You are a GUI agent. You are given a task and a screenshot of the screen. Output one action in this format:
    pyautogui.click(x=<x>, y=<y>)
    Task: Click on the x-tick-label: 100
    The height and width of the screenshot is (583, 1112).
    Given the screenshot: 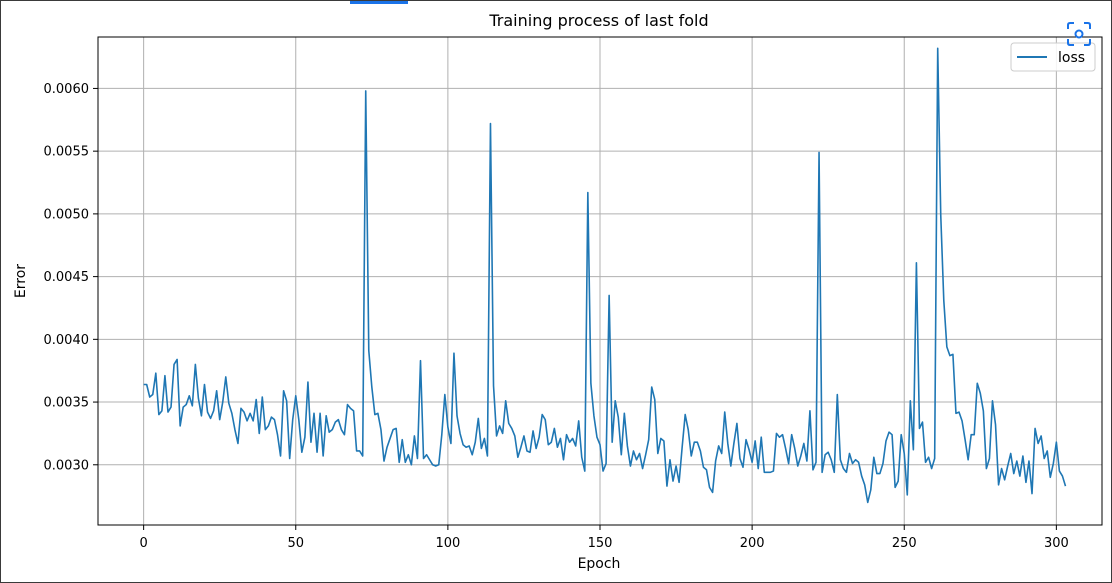 What is the action you would take?
    pyautogui.click(x=447, y=543)
    